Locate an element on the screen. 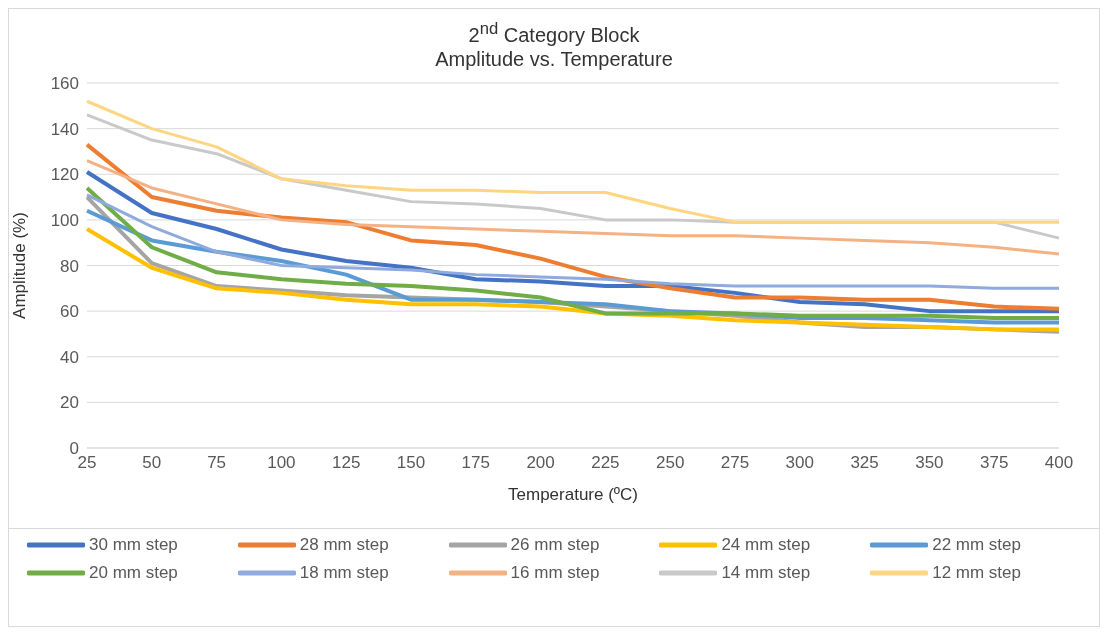 Image resolution: width=1108 pixels, height=633 pixels. x-tick-label: 400 is located at coordinates (1059, 462).